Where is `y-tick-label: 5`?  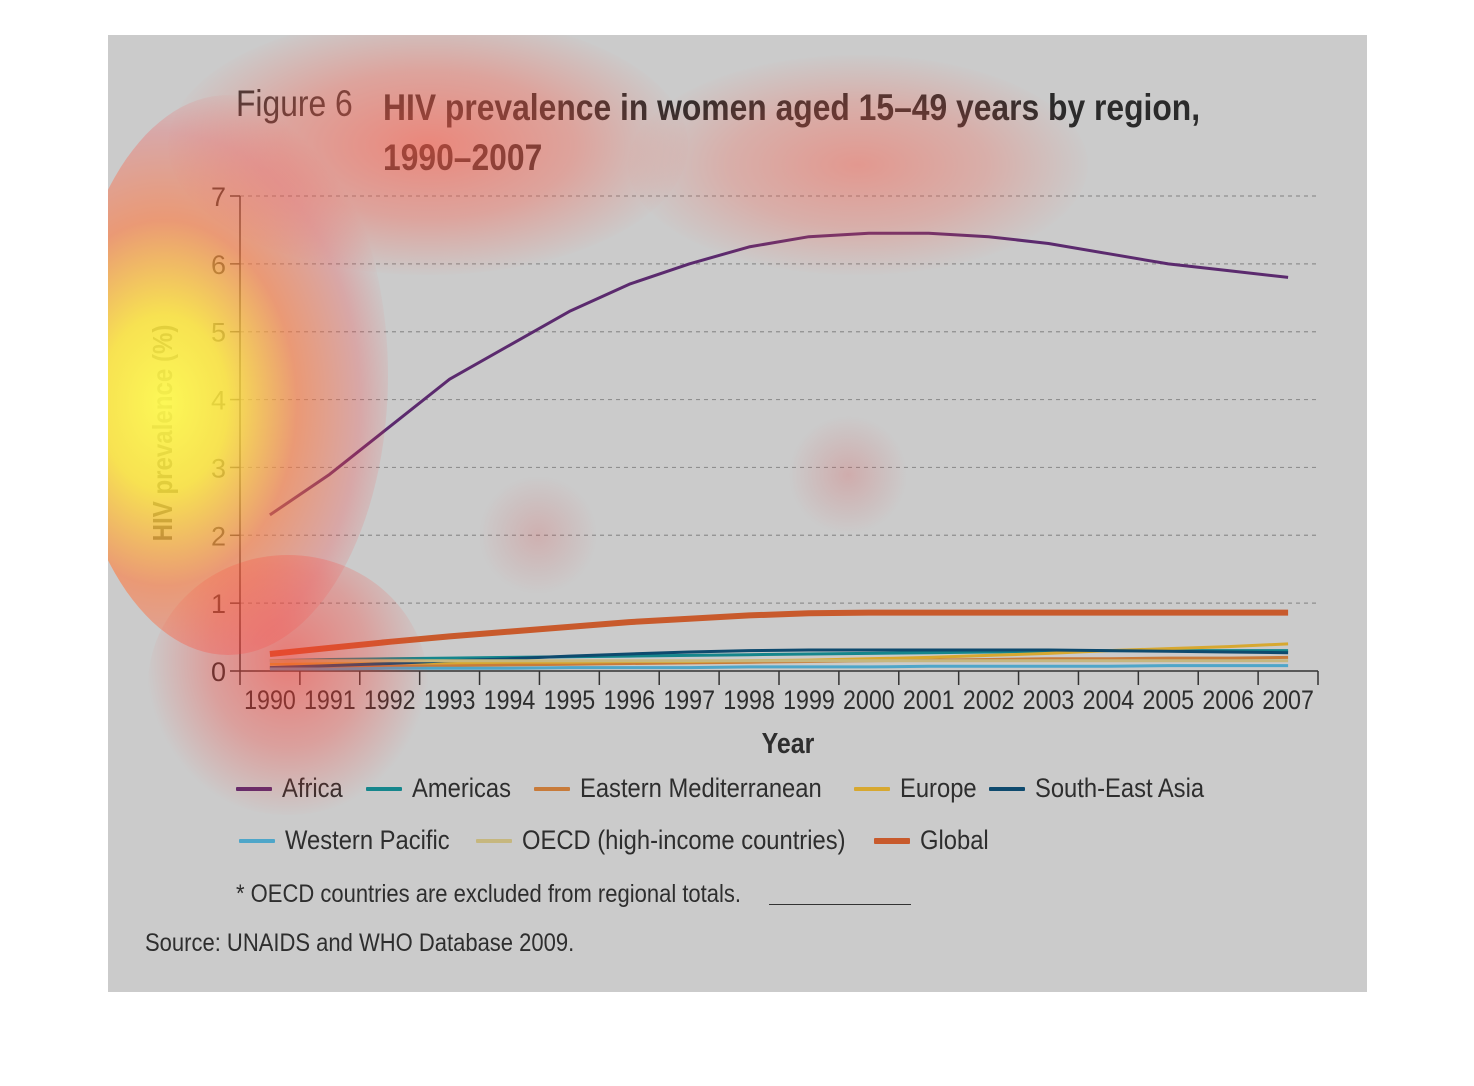 y-tick-label: 5 is located at coordinates (218, 333).